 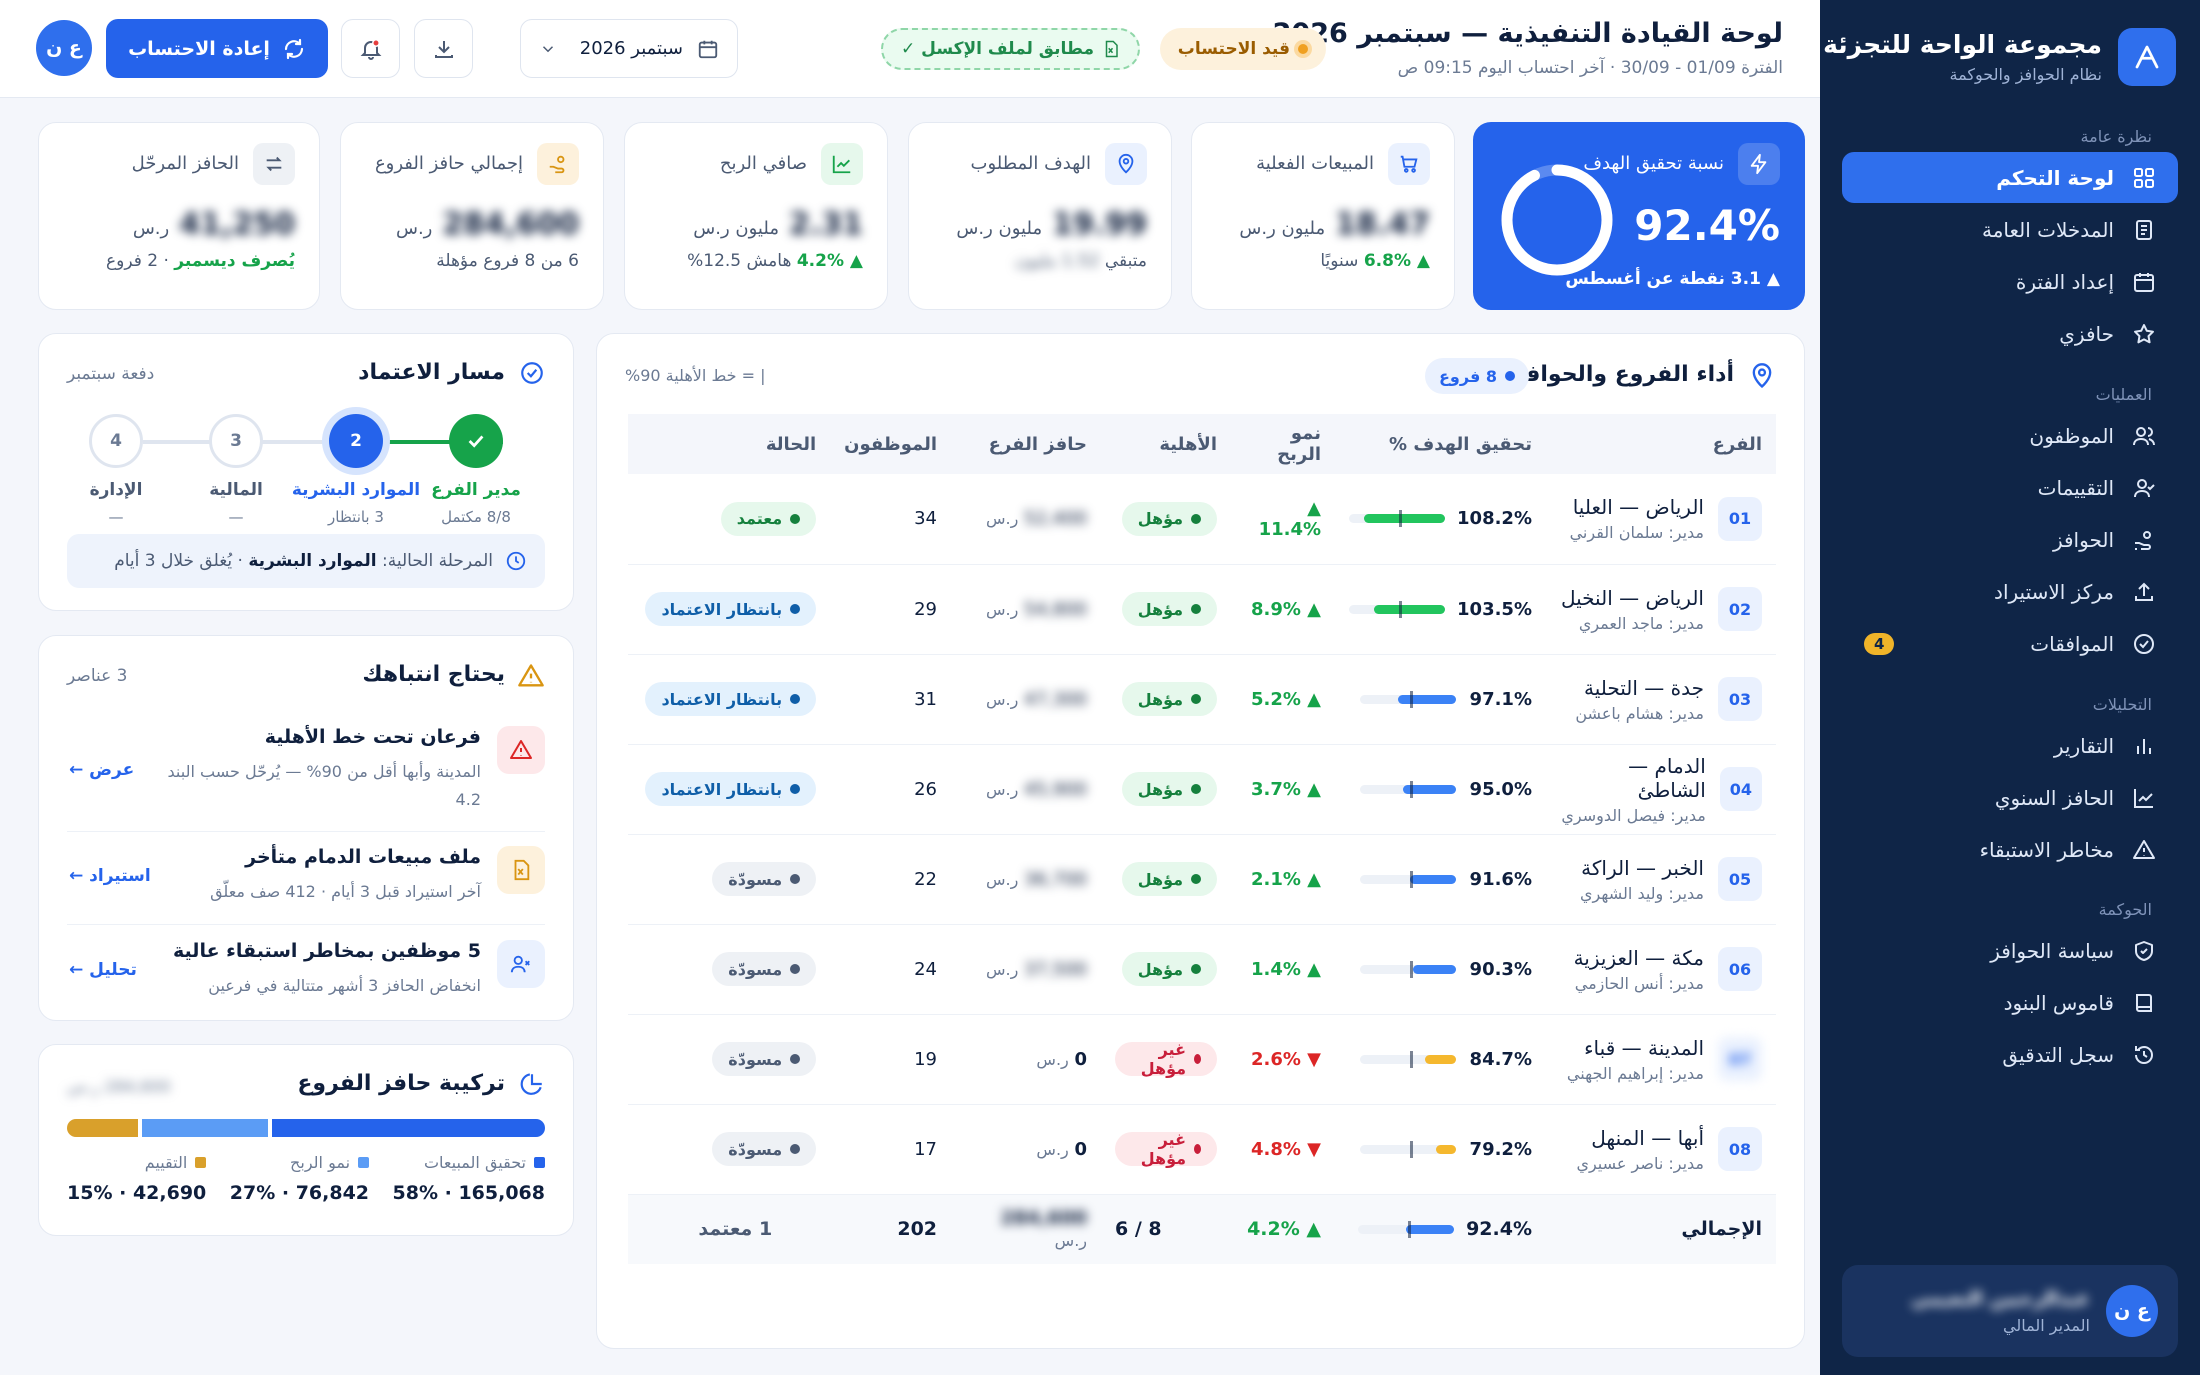 What do you see at coordinates (2010, 643) in the screenshot?
I see `sidebar-item-approvals: الموافقات 4` at bounding box center [2010, 643].